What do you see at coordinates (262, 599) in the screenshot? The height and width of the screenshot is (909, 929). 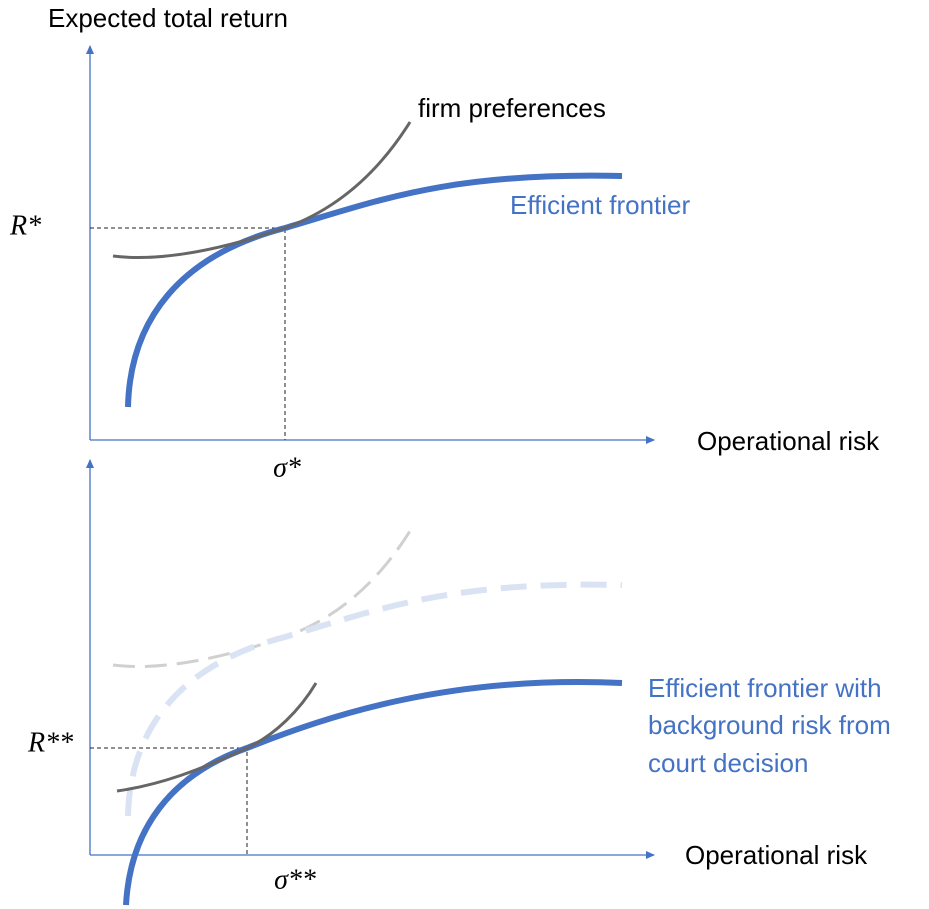 I see `old-preference-curve` at bounding box center [262, 599].